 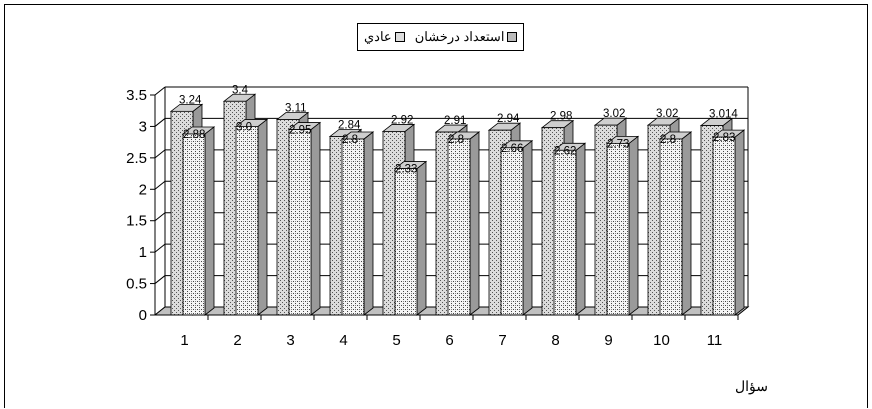 What do you see at coordinates (723, 115) in the screenshot?
I see `data-label-series1: 3.014` at bounding box center [723, 115].